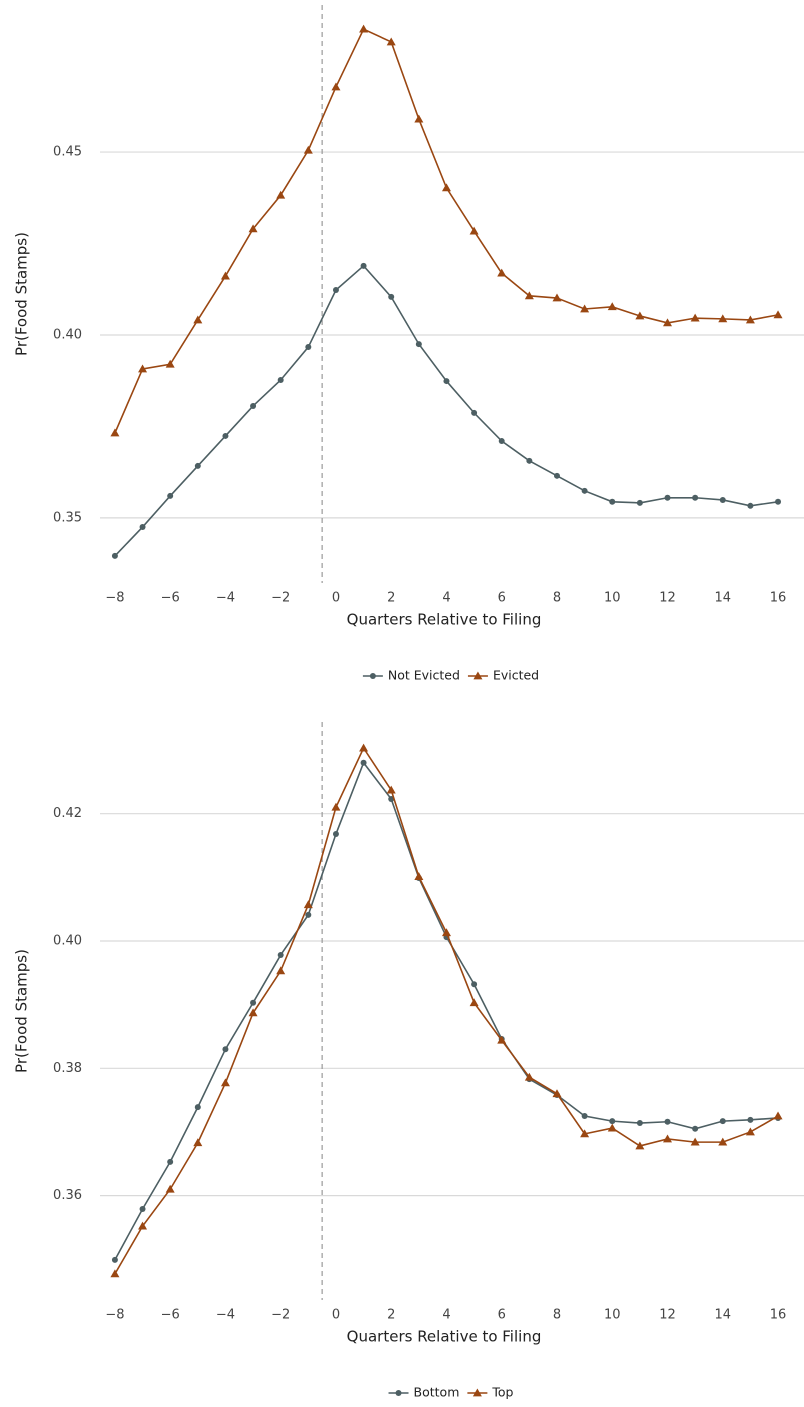  Describe the element at coordinates (67, 1195) in the screenshot. I see `y-tick-label: 0.36` at that location.